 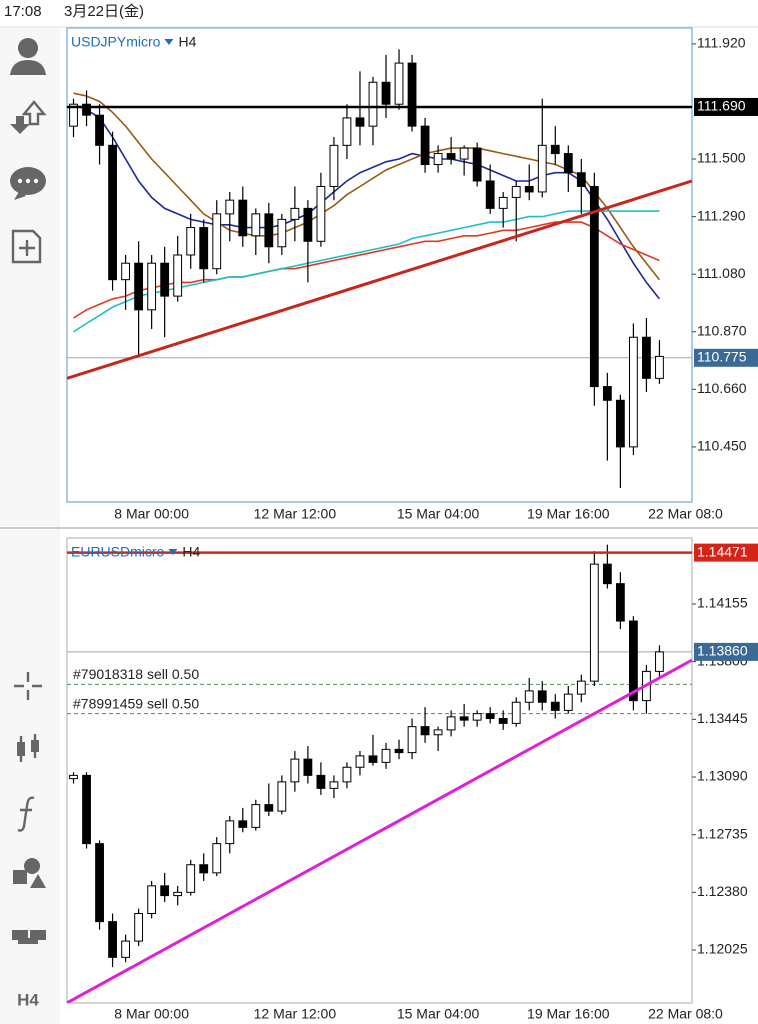 What do you see at coordinates (151, 1014) in the screenshot?
I see `x-tick-label: 8 Mar 00:00` at bounding box center [151, 1014].